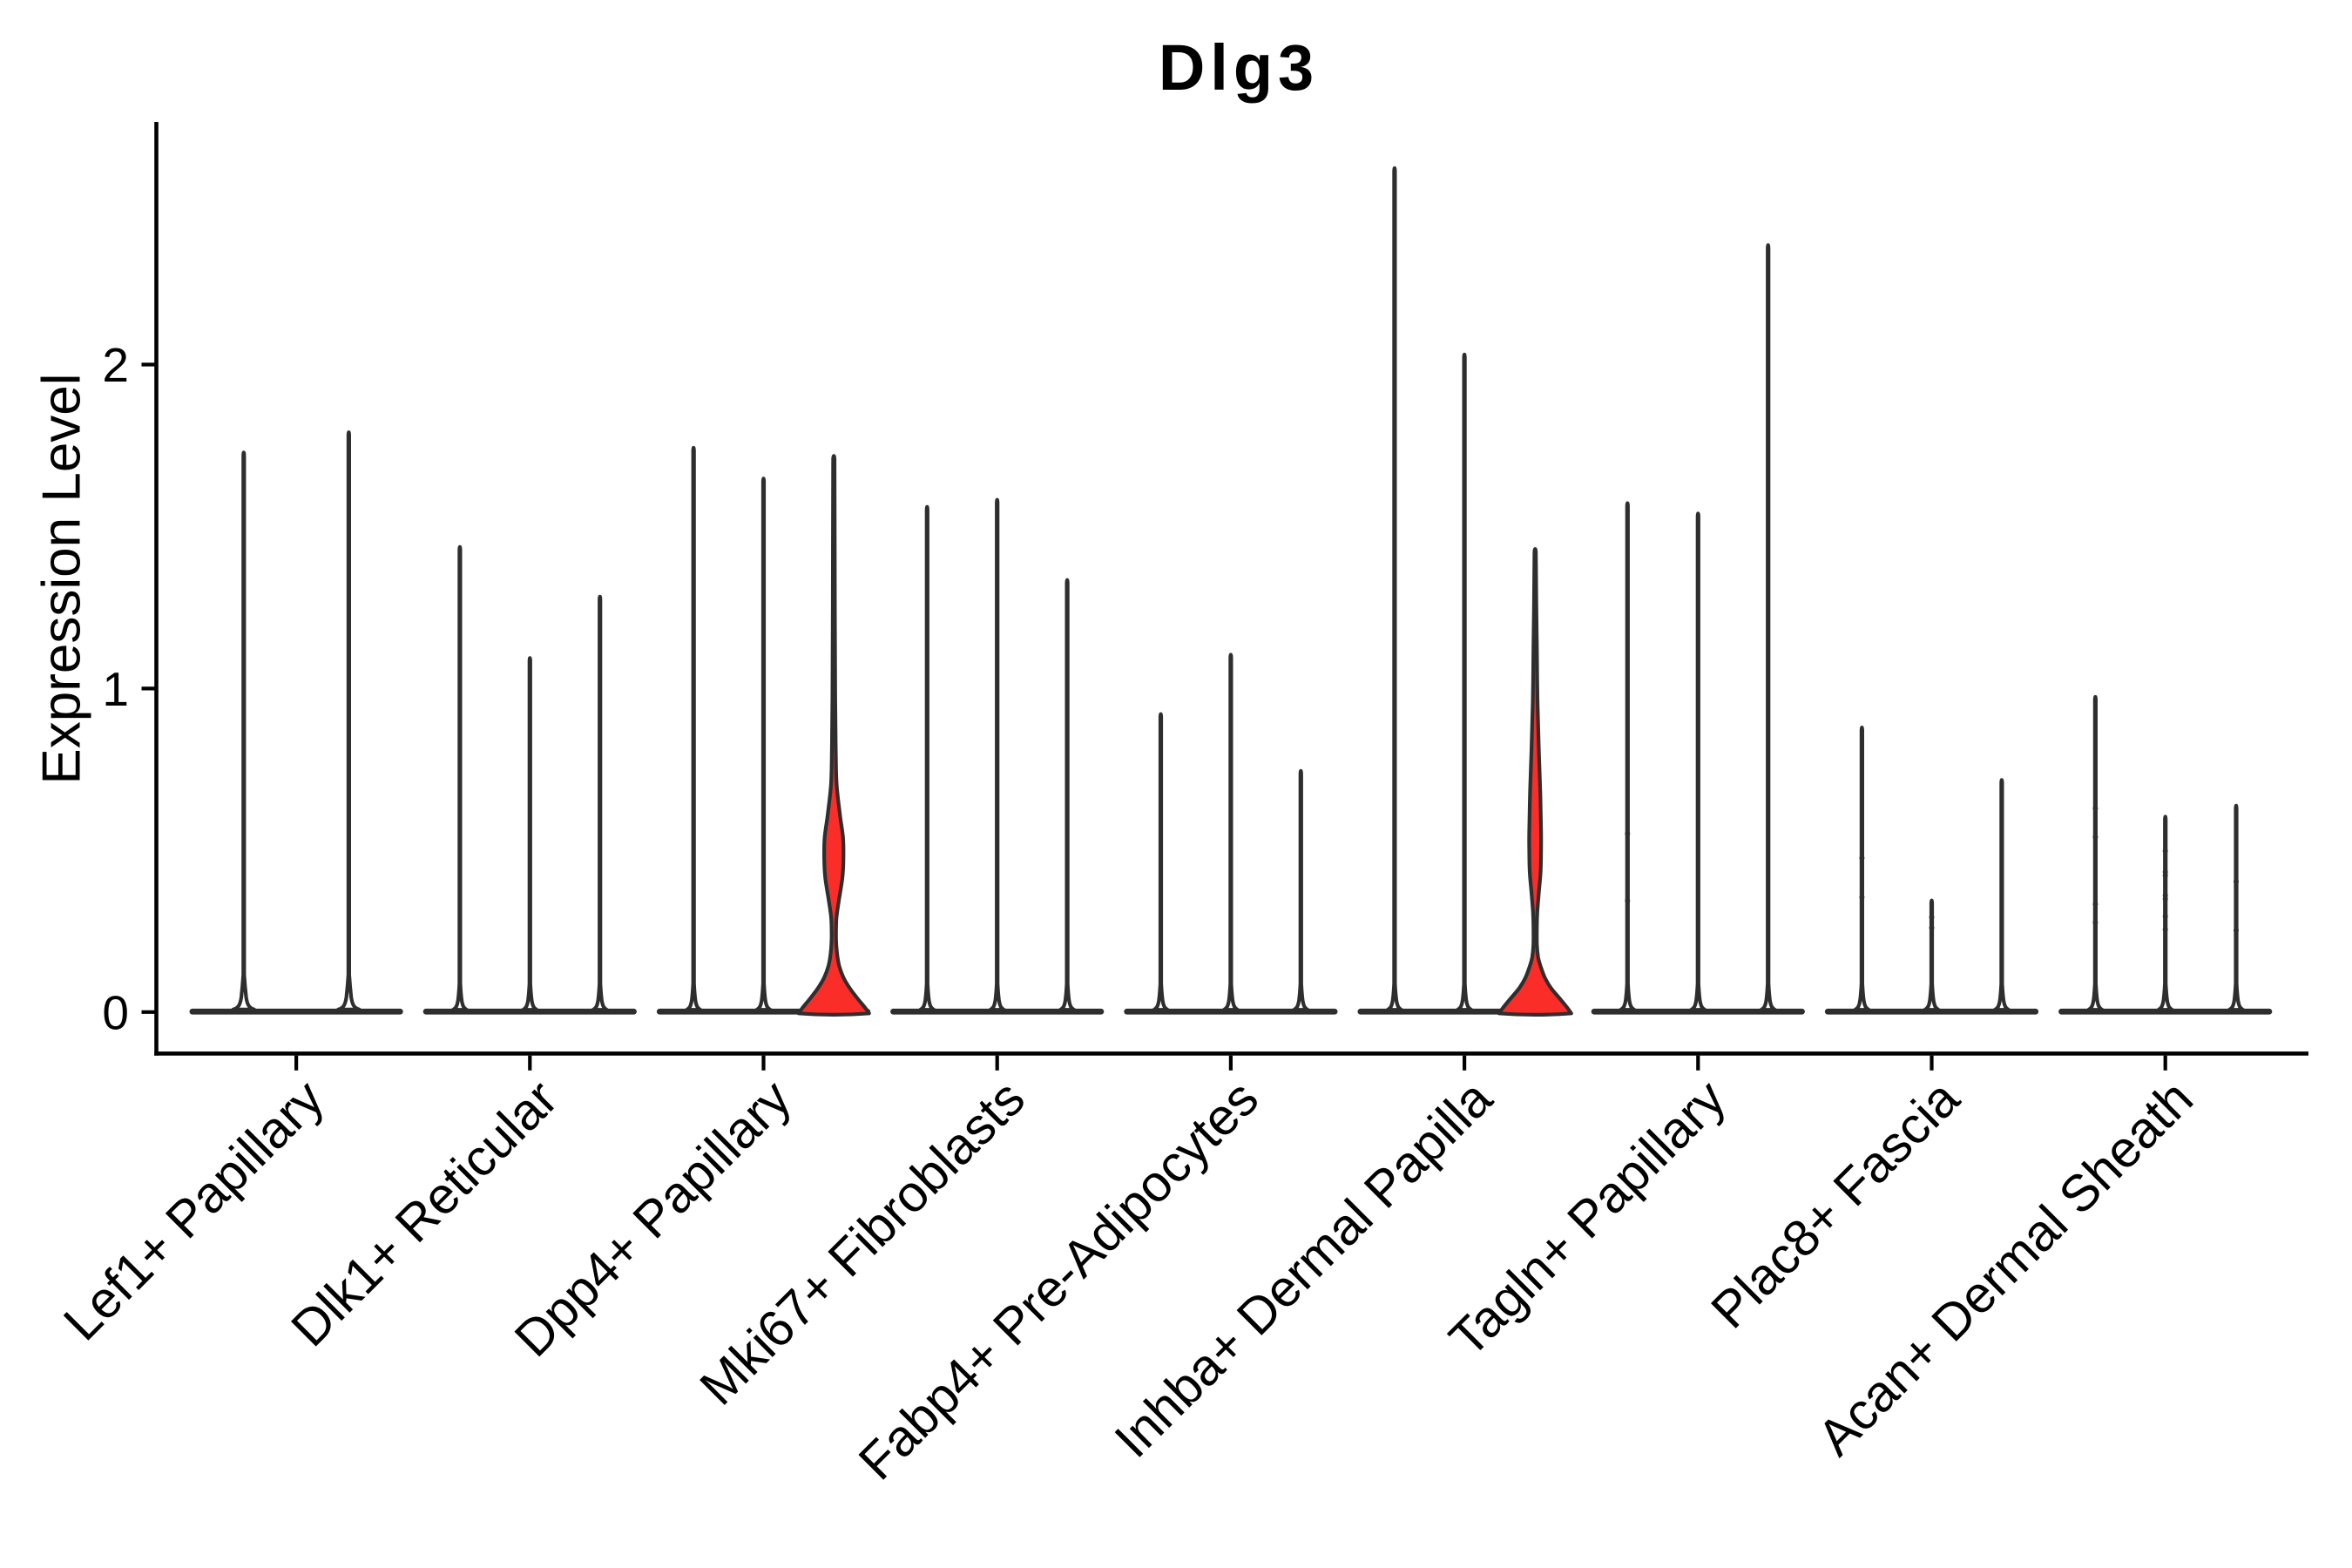  Describe the element at coordinates (1239, 67) in the screenshot. I see `svg-text: Dlg3` at that location.